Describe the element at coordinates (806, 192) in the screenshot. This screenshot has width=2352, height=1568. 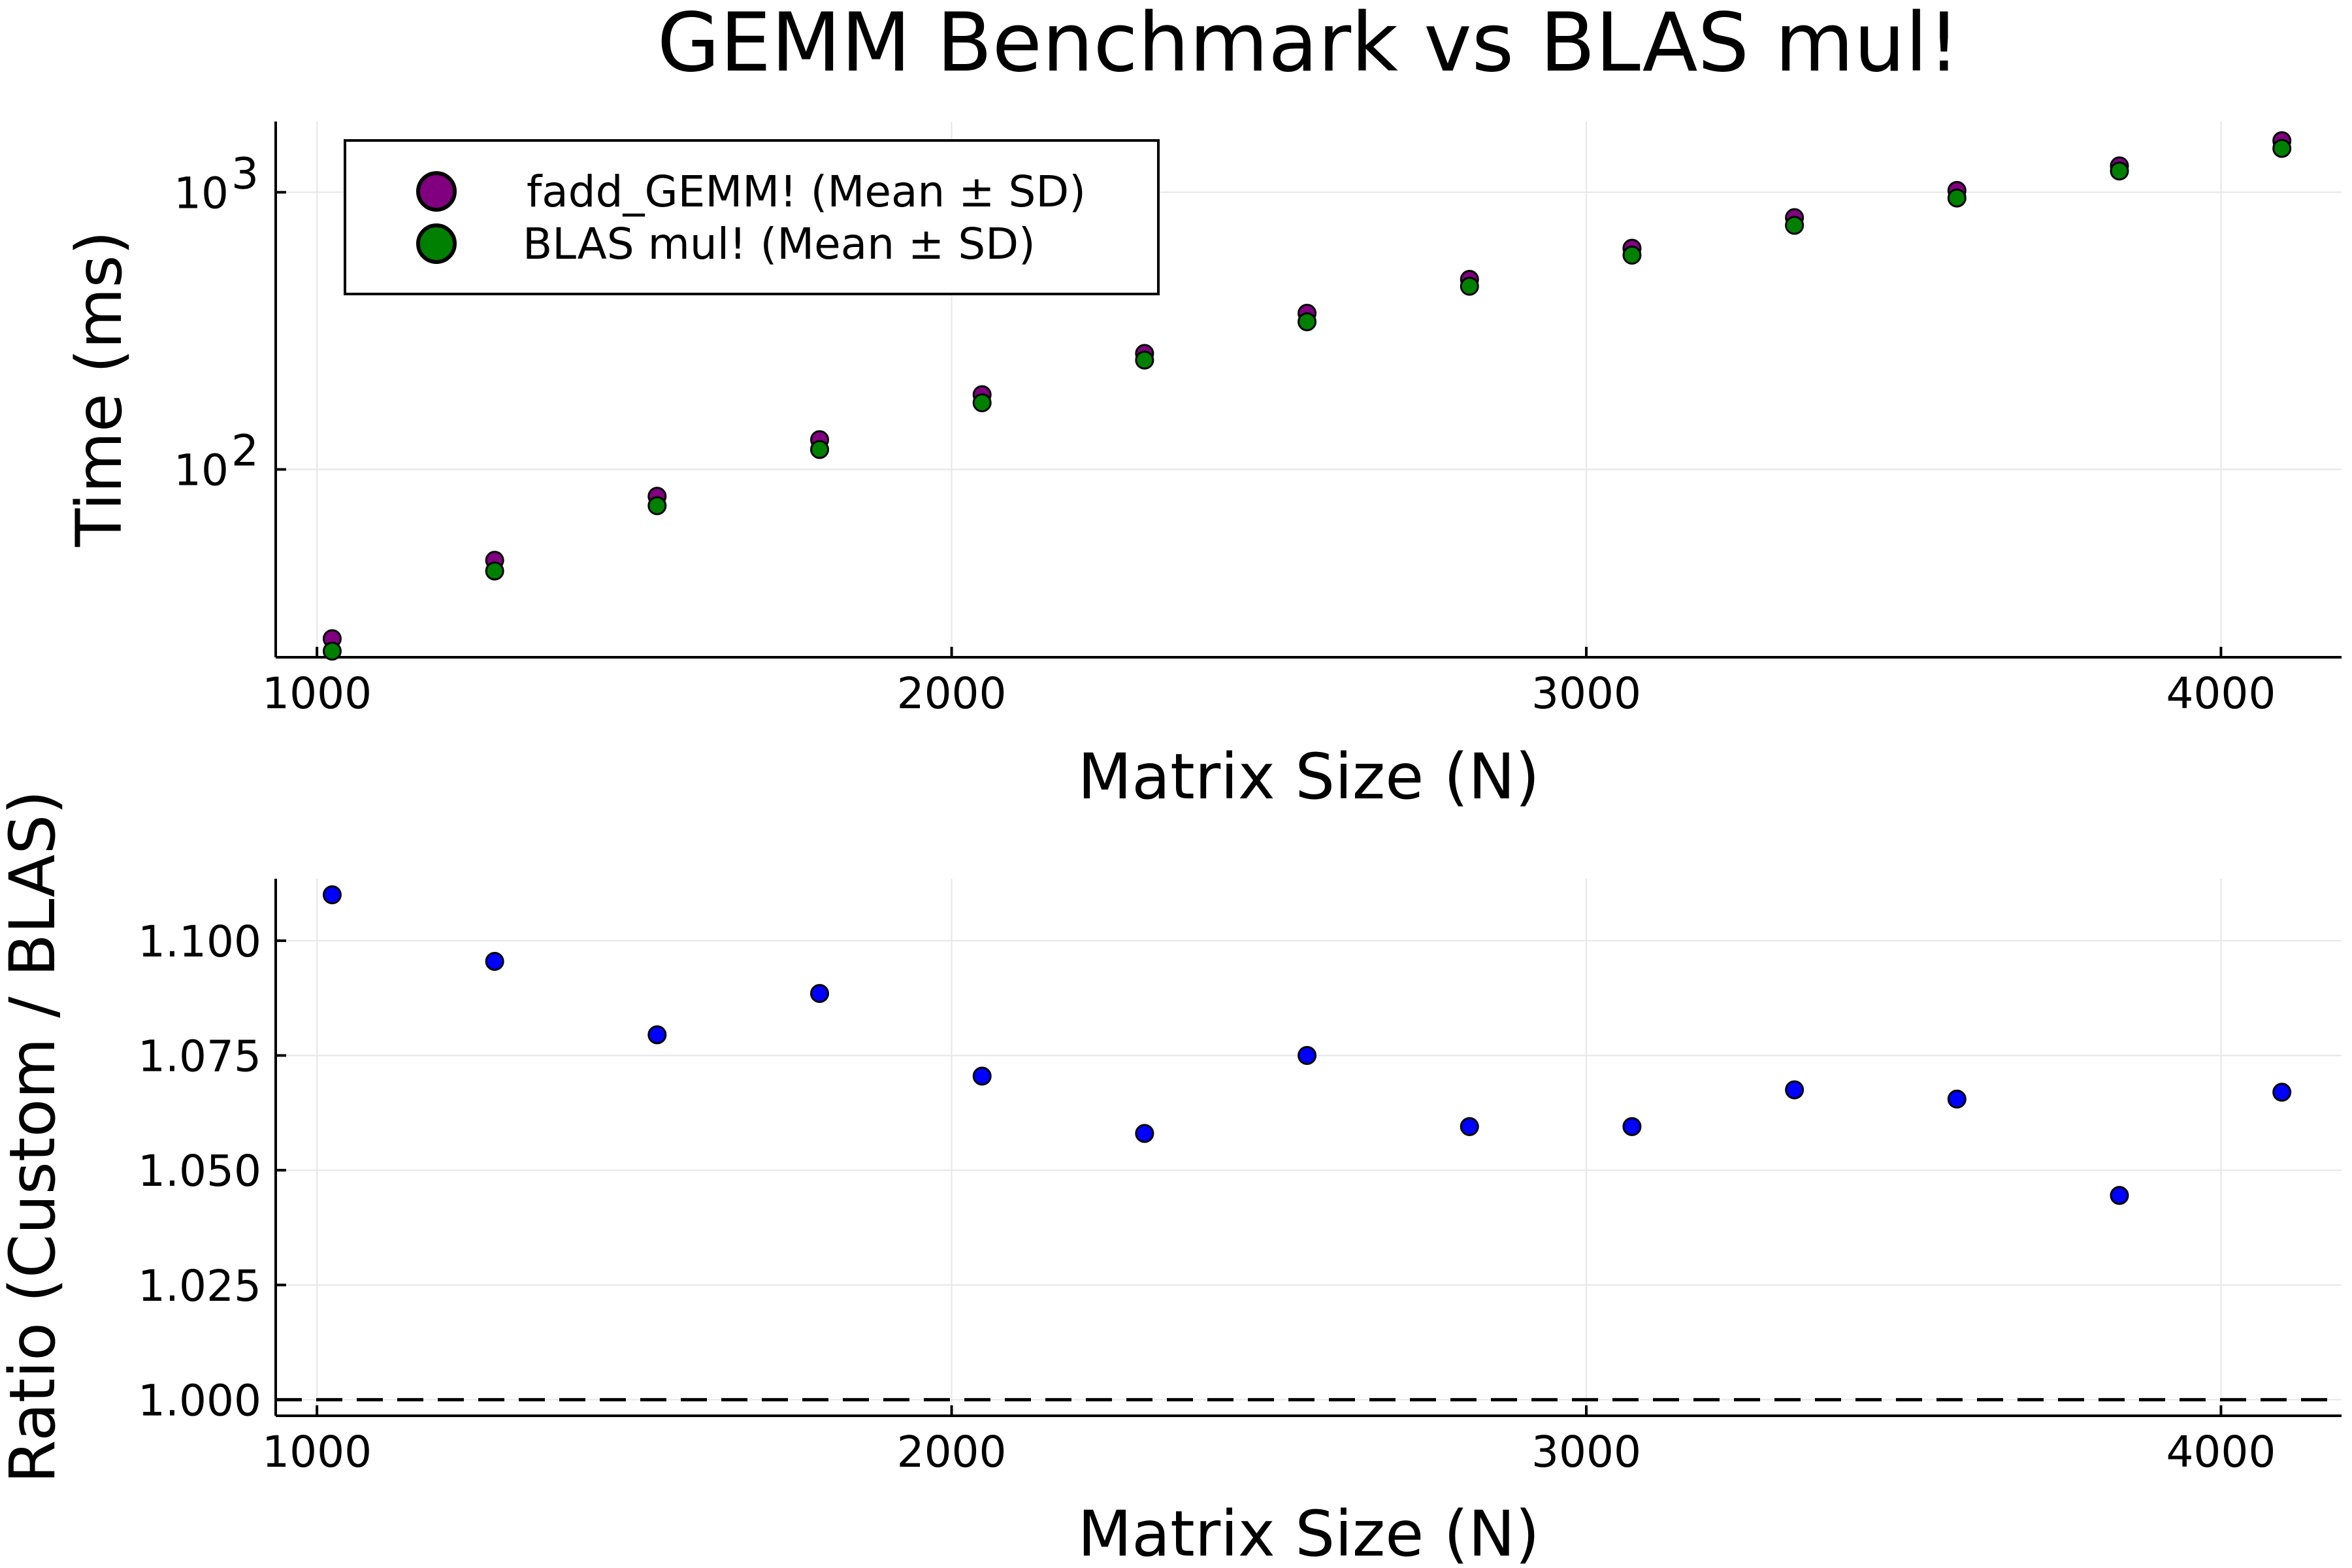
I see `legend-label-0: fadd_GEMM! (Mean ± SD)` at that location.